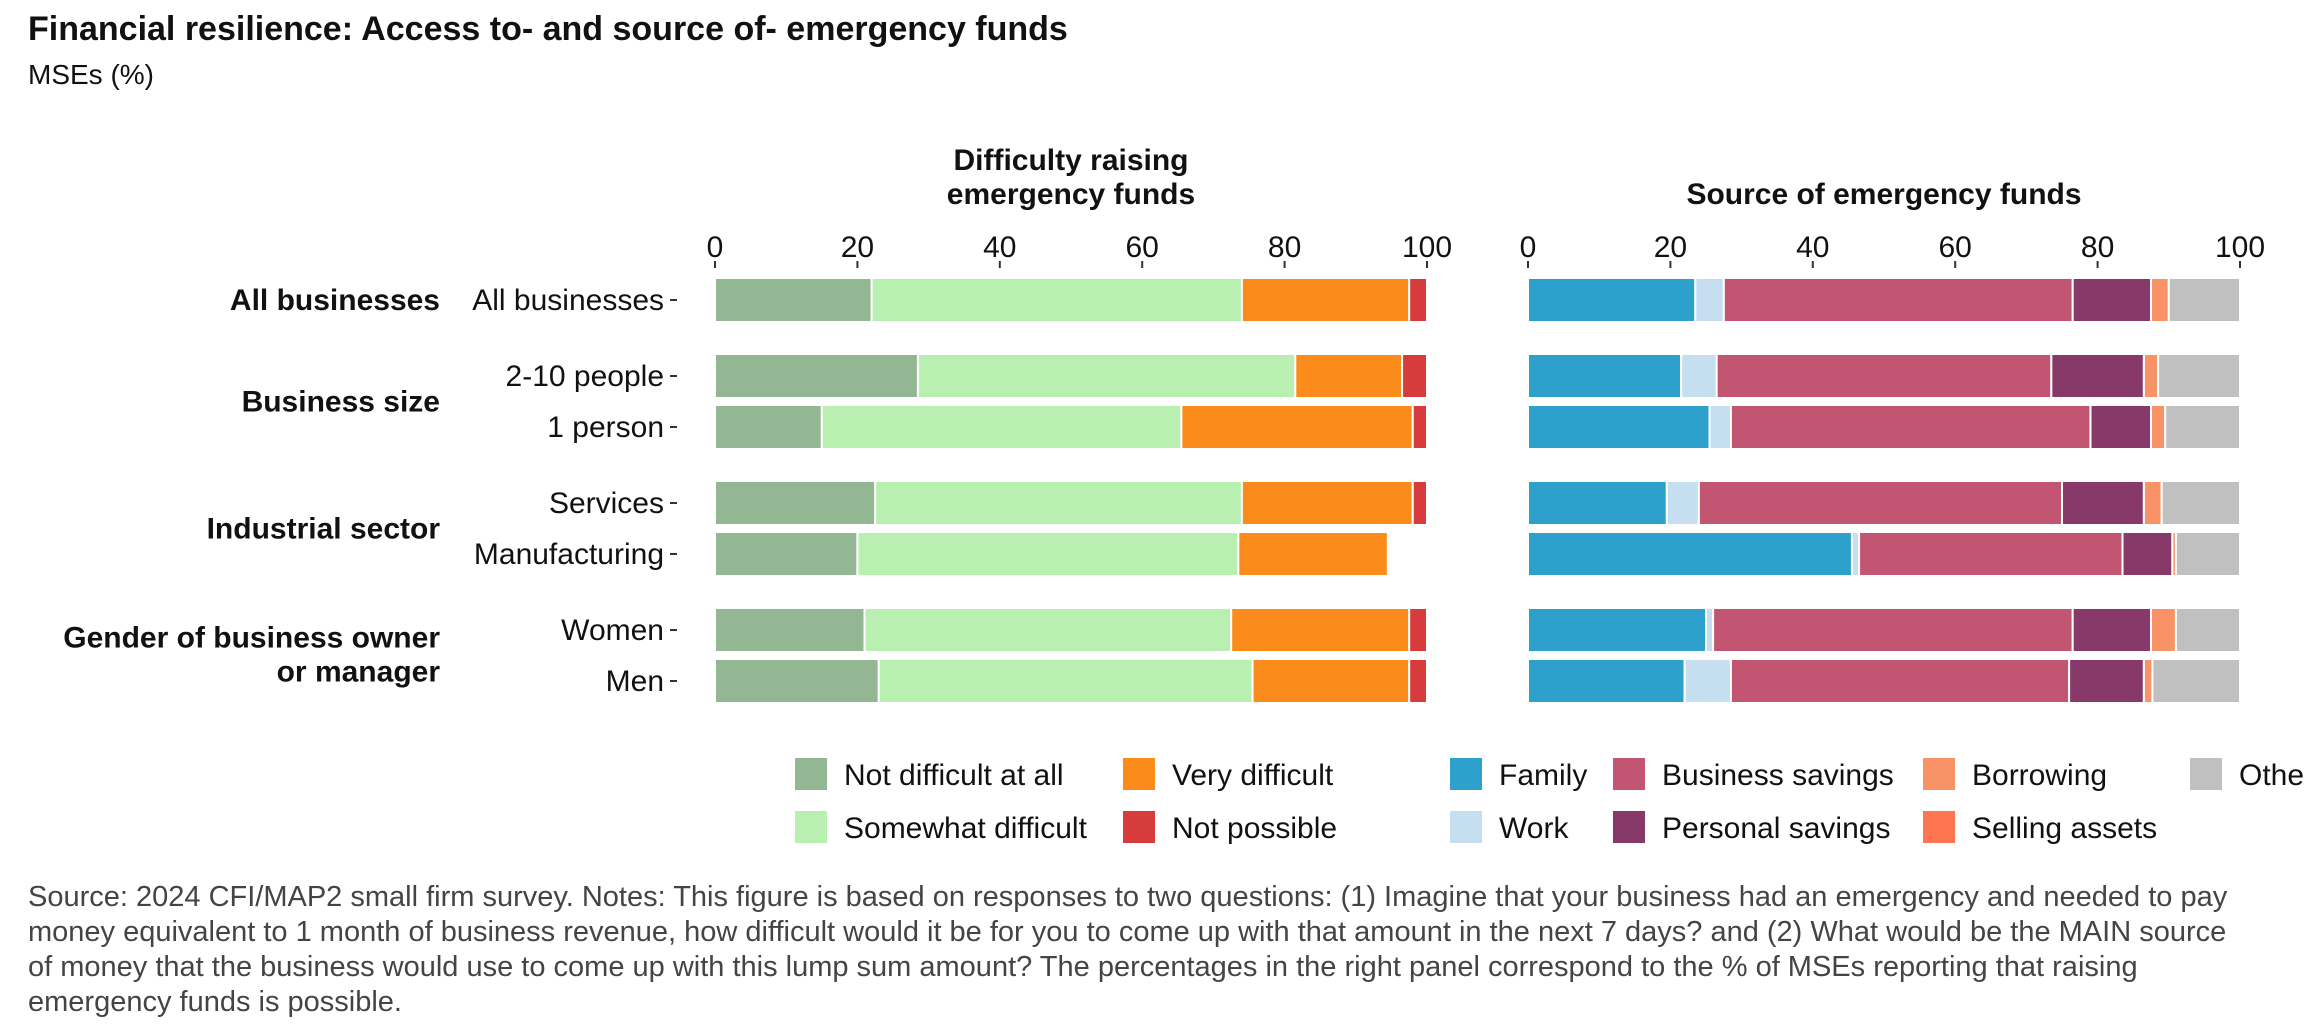 The height and width of the screenshot is (1036, 2304). I want to click on legend-label: Not difficult at all, so click(954, 775).